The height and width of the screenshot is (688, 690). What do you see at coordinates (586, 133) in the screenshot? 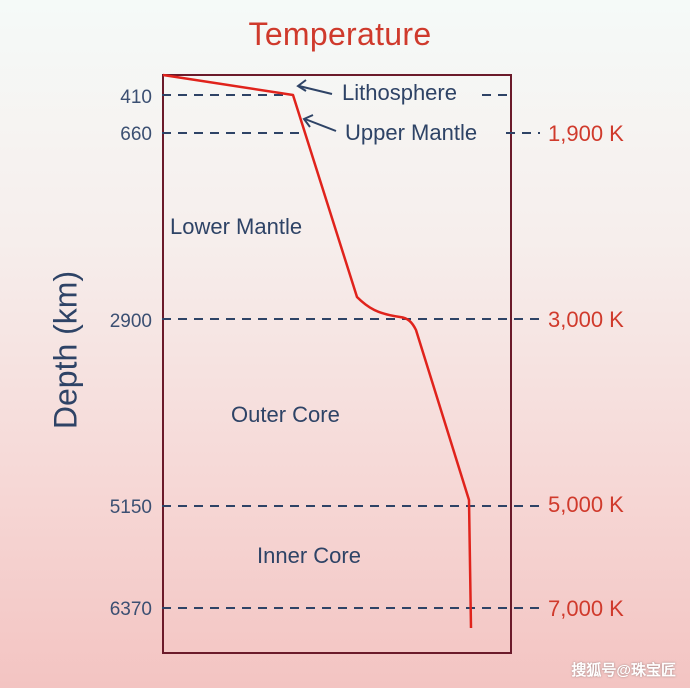
I see `temperature-tick-1900: 1,900 K` at bounding box center [586, 133].